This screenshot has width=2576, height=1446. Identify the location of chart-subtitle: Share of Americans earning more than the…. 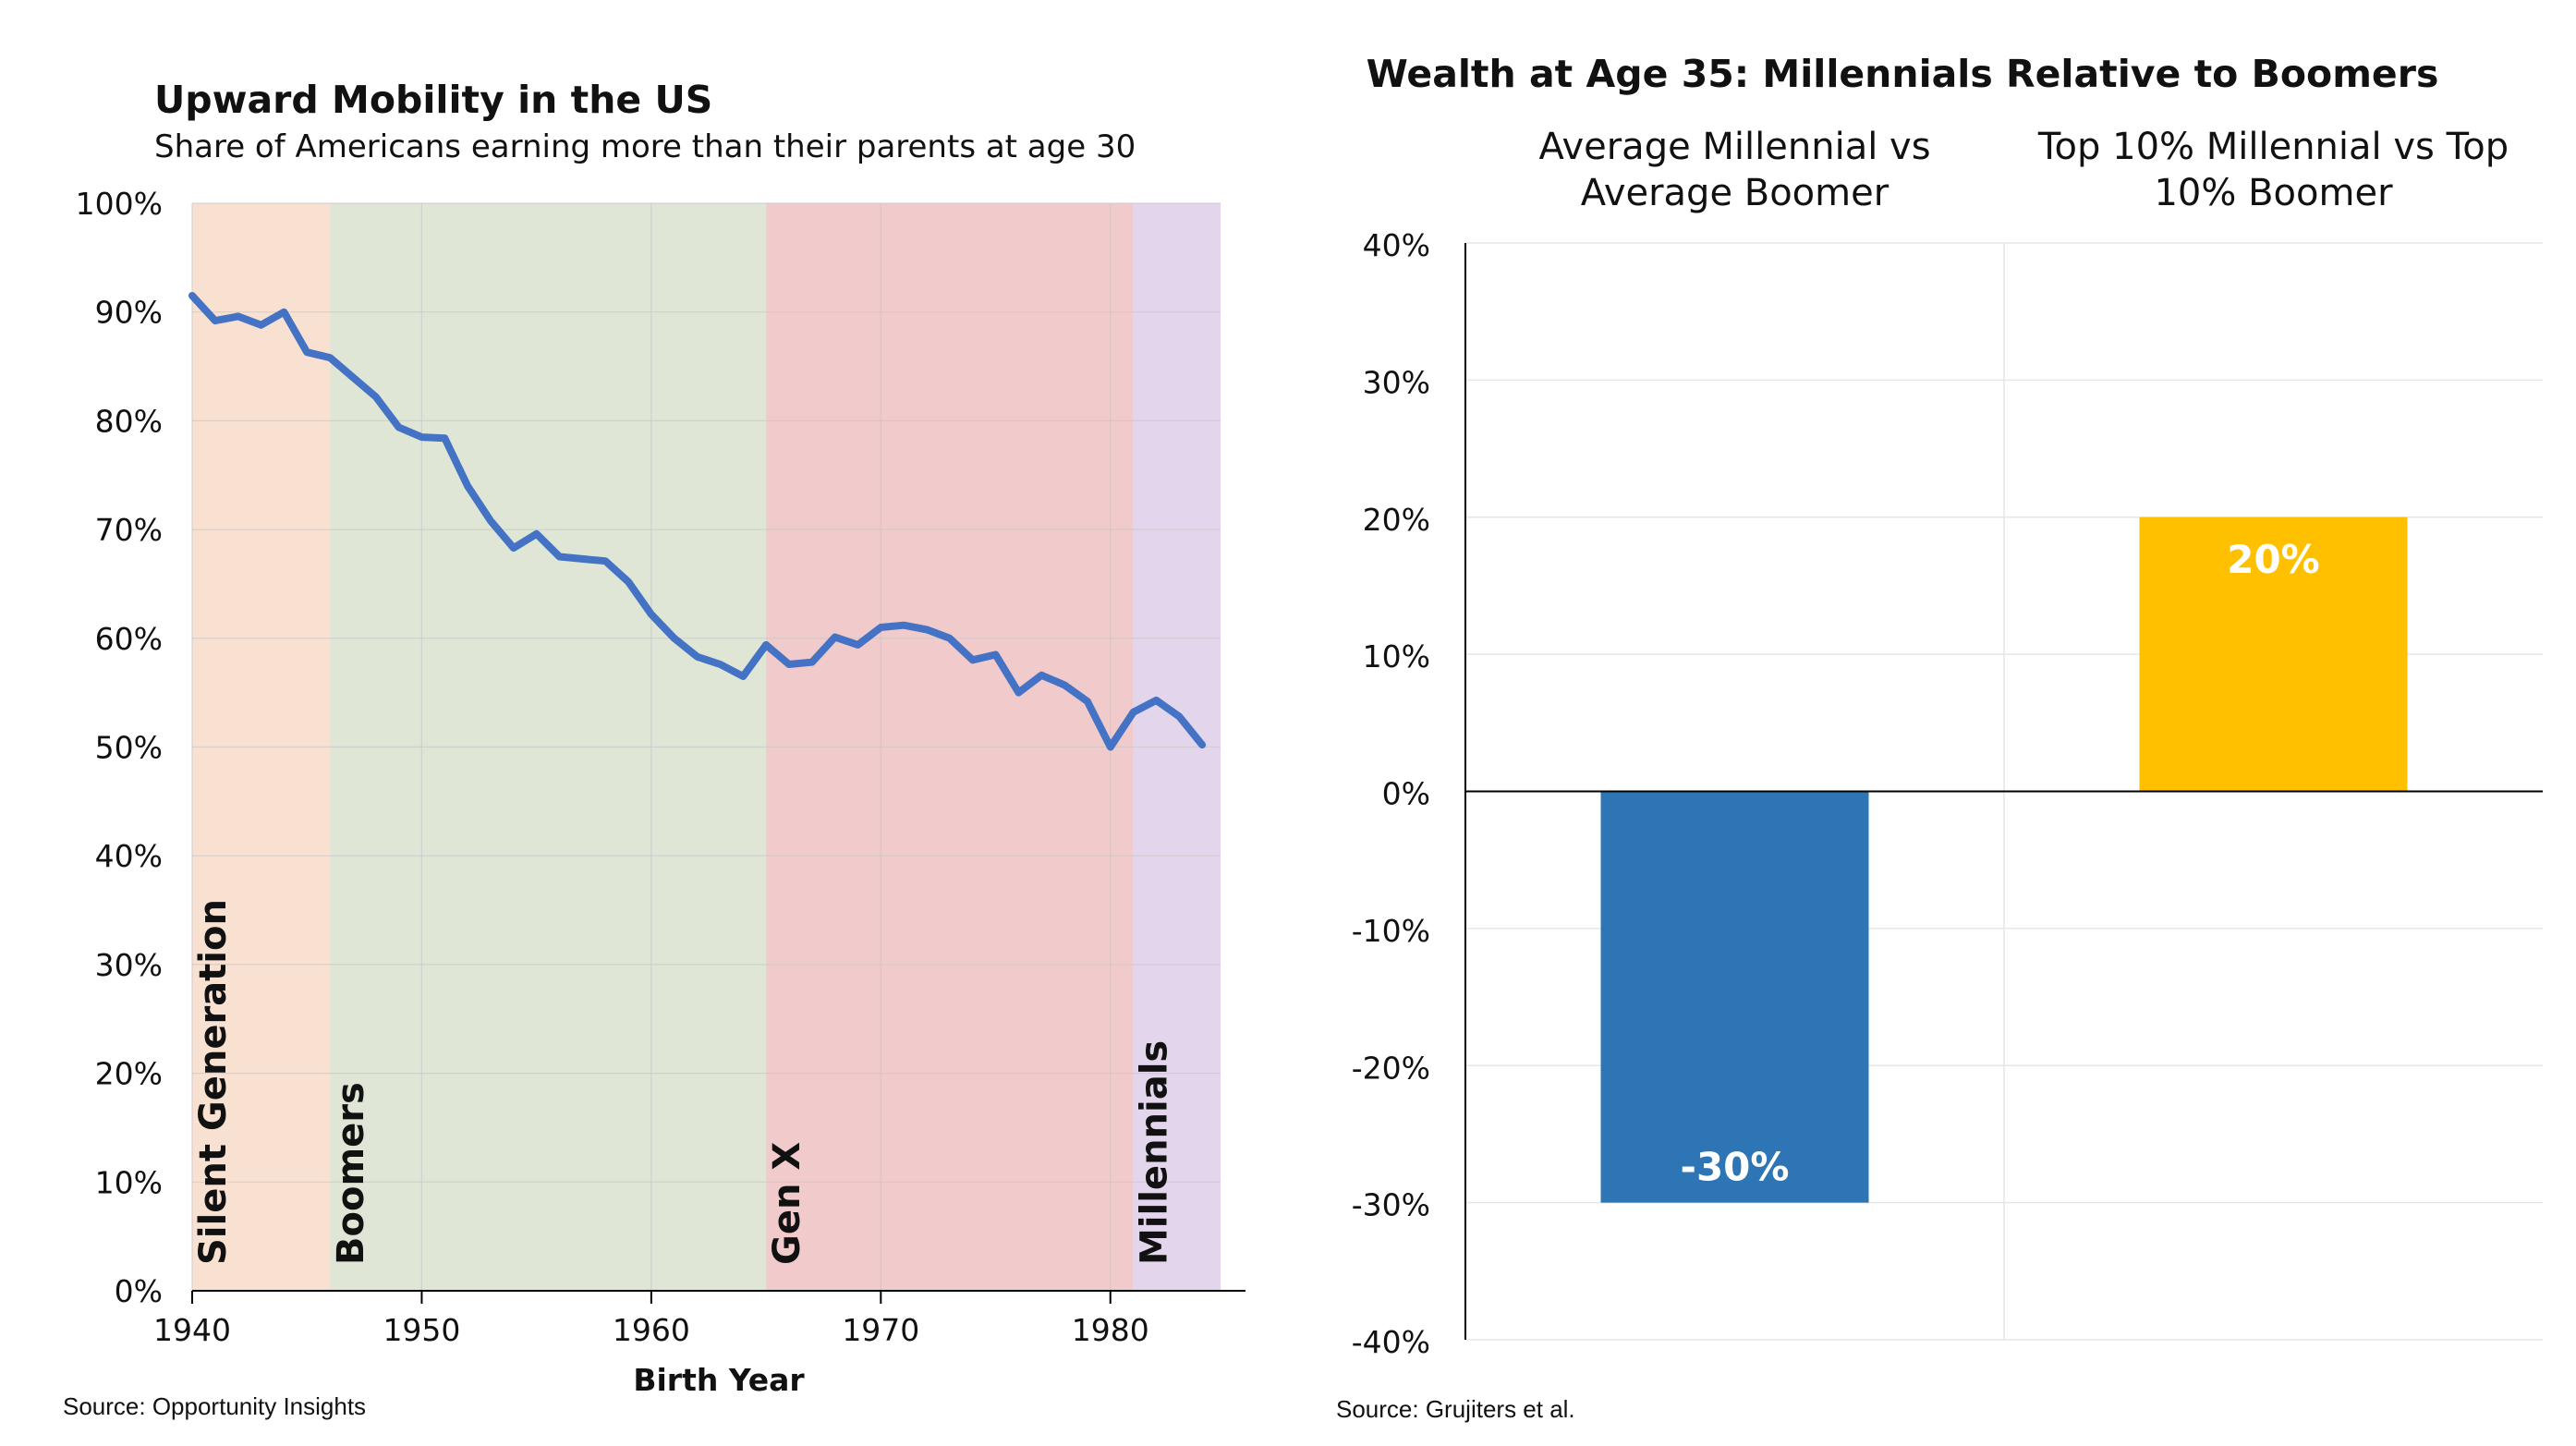
(645, 146).